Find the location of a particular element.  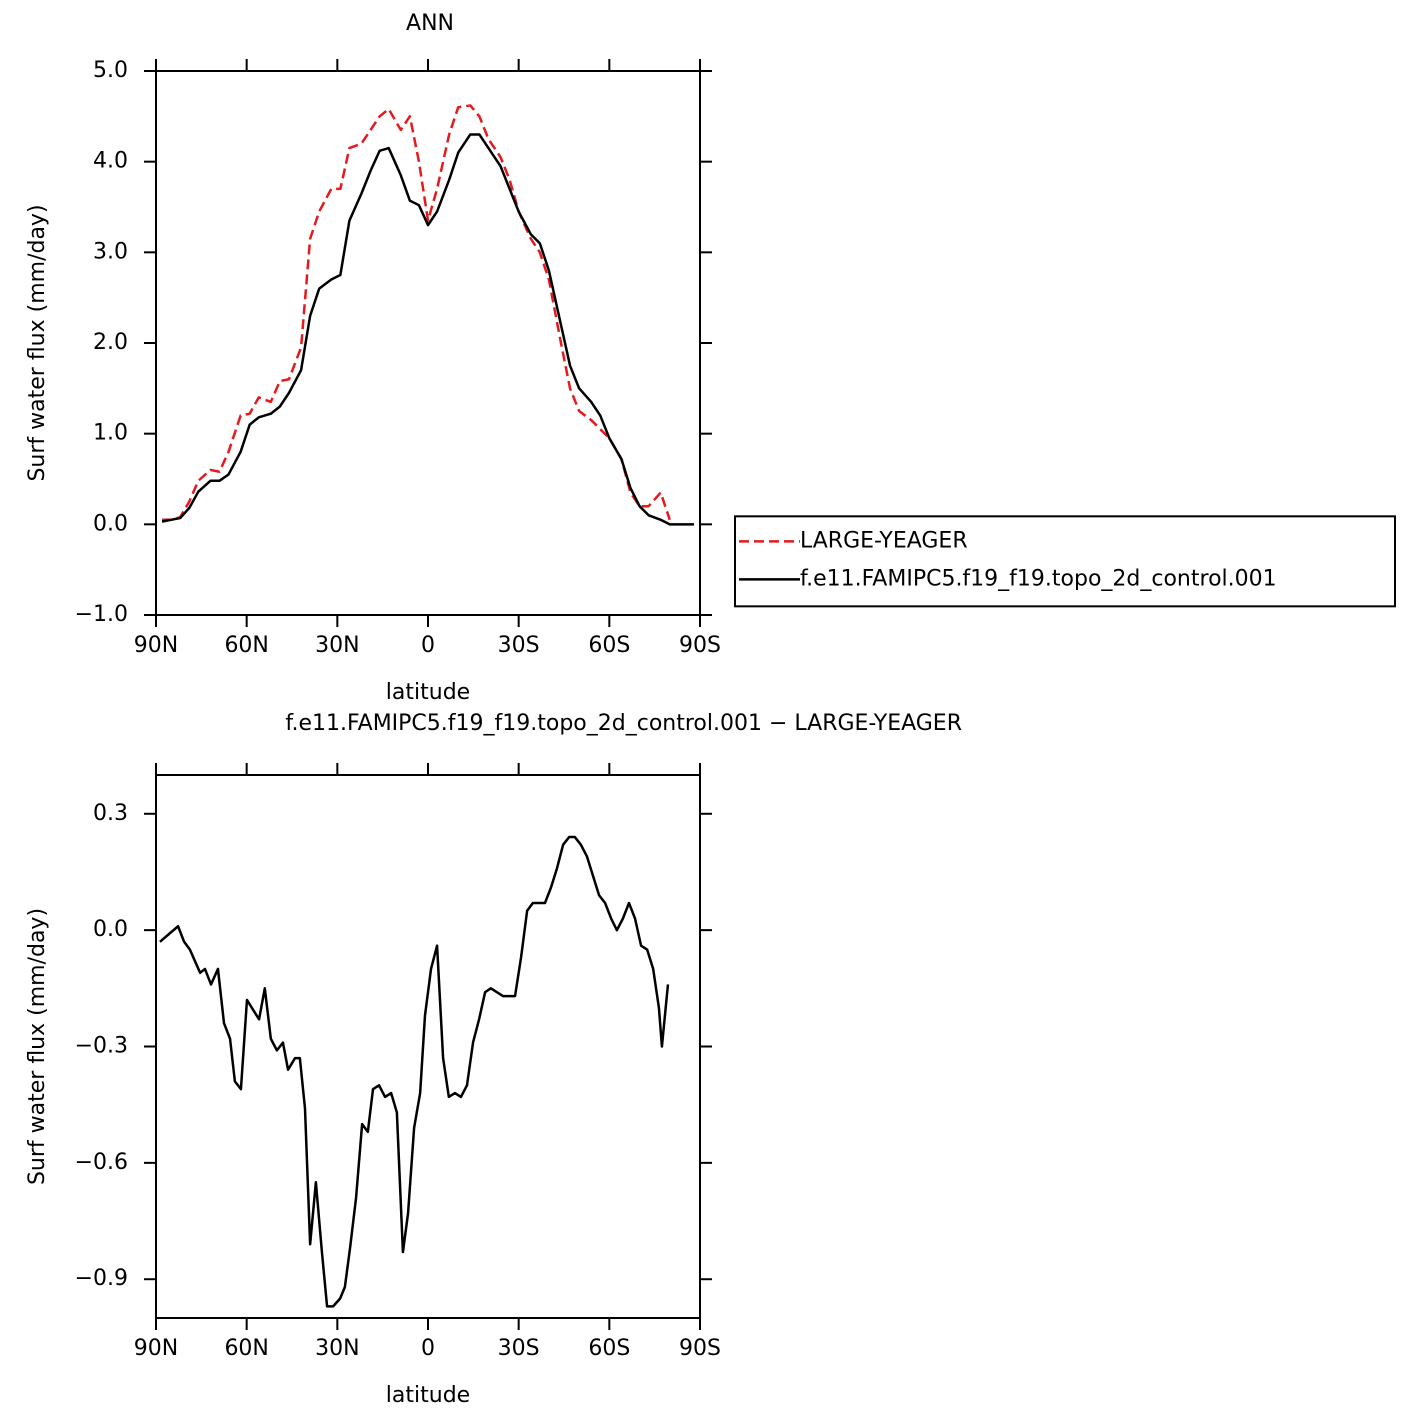

legend-label: LARGE-YEAGER is located at coordinates (884, 540).